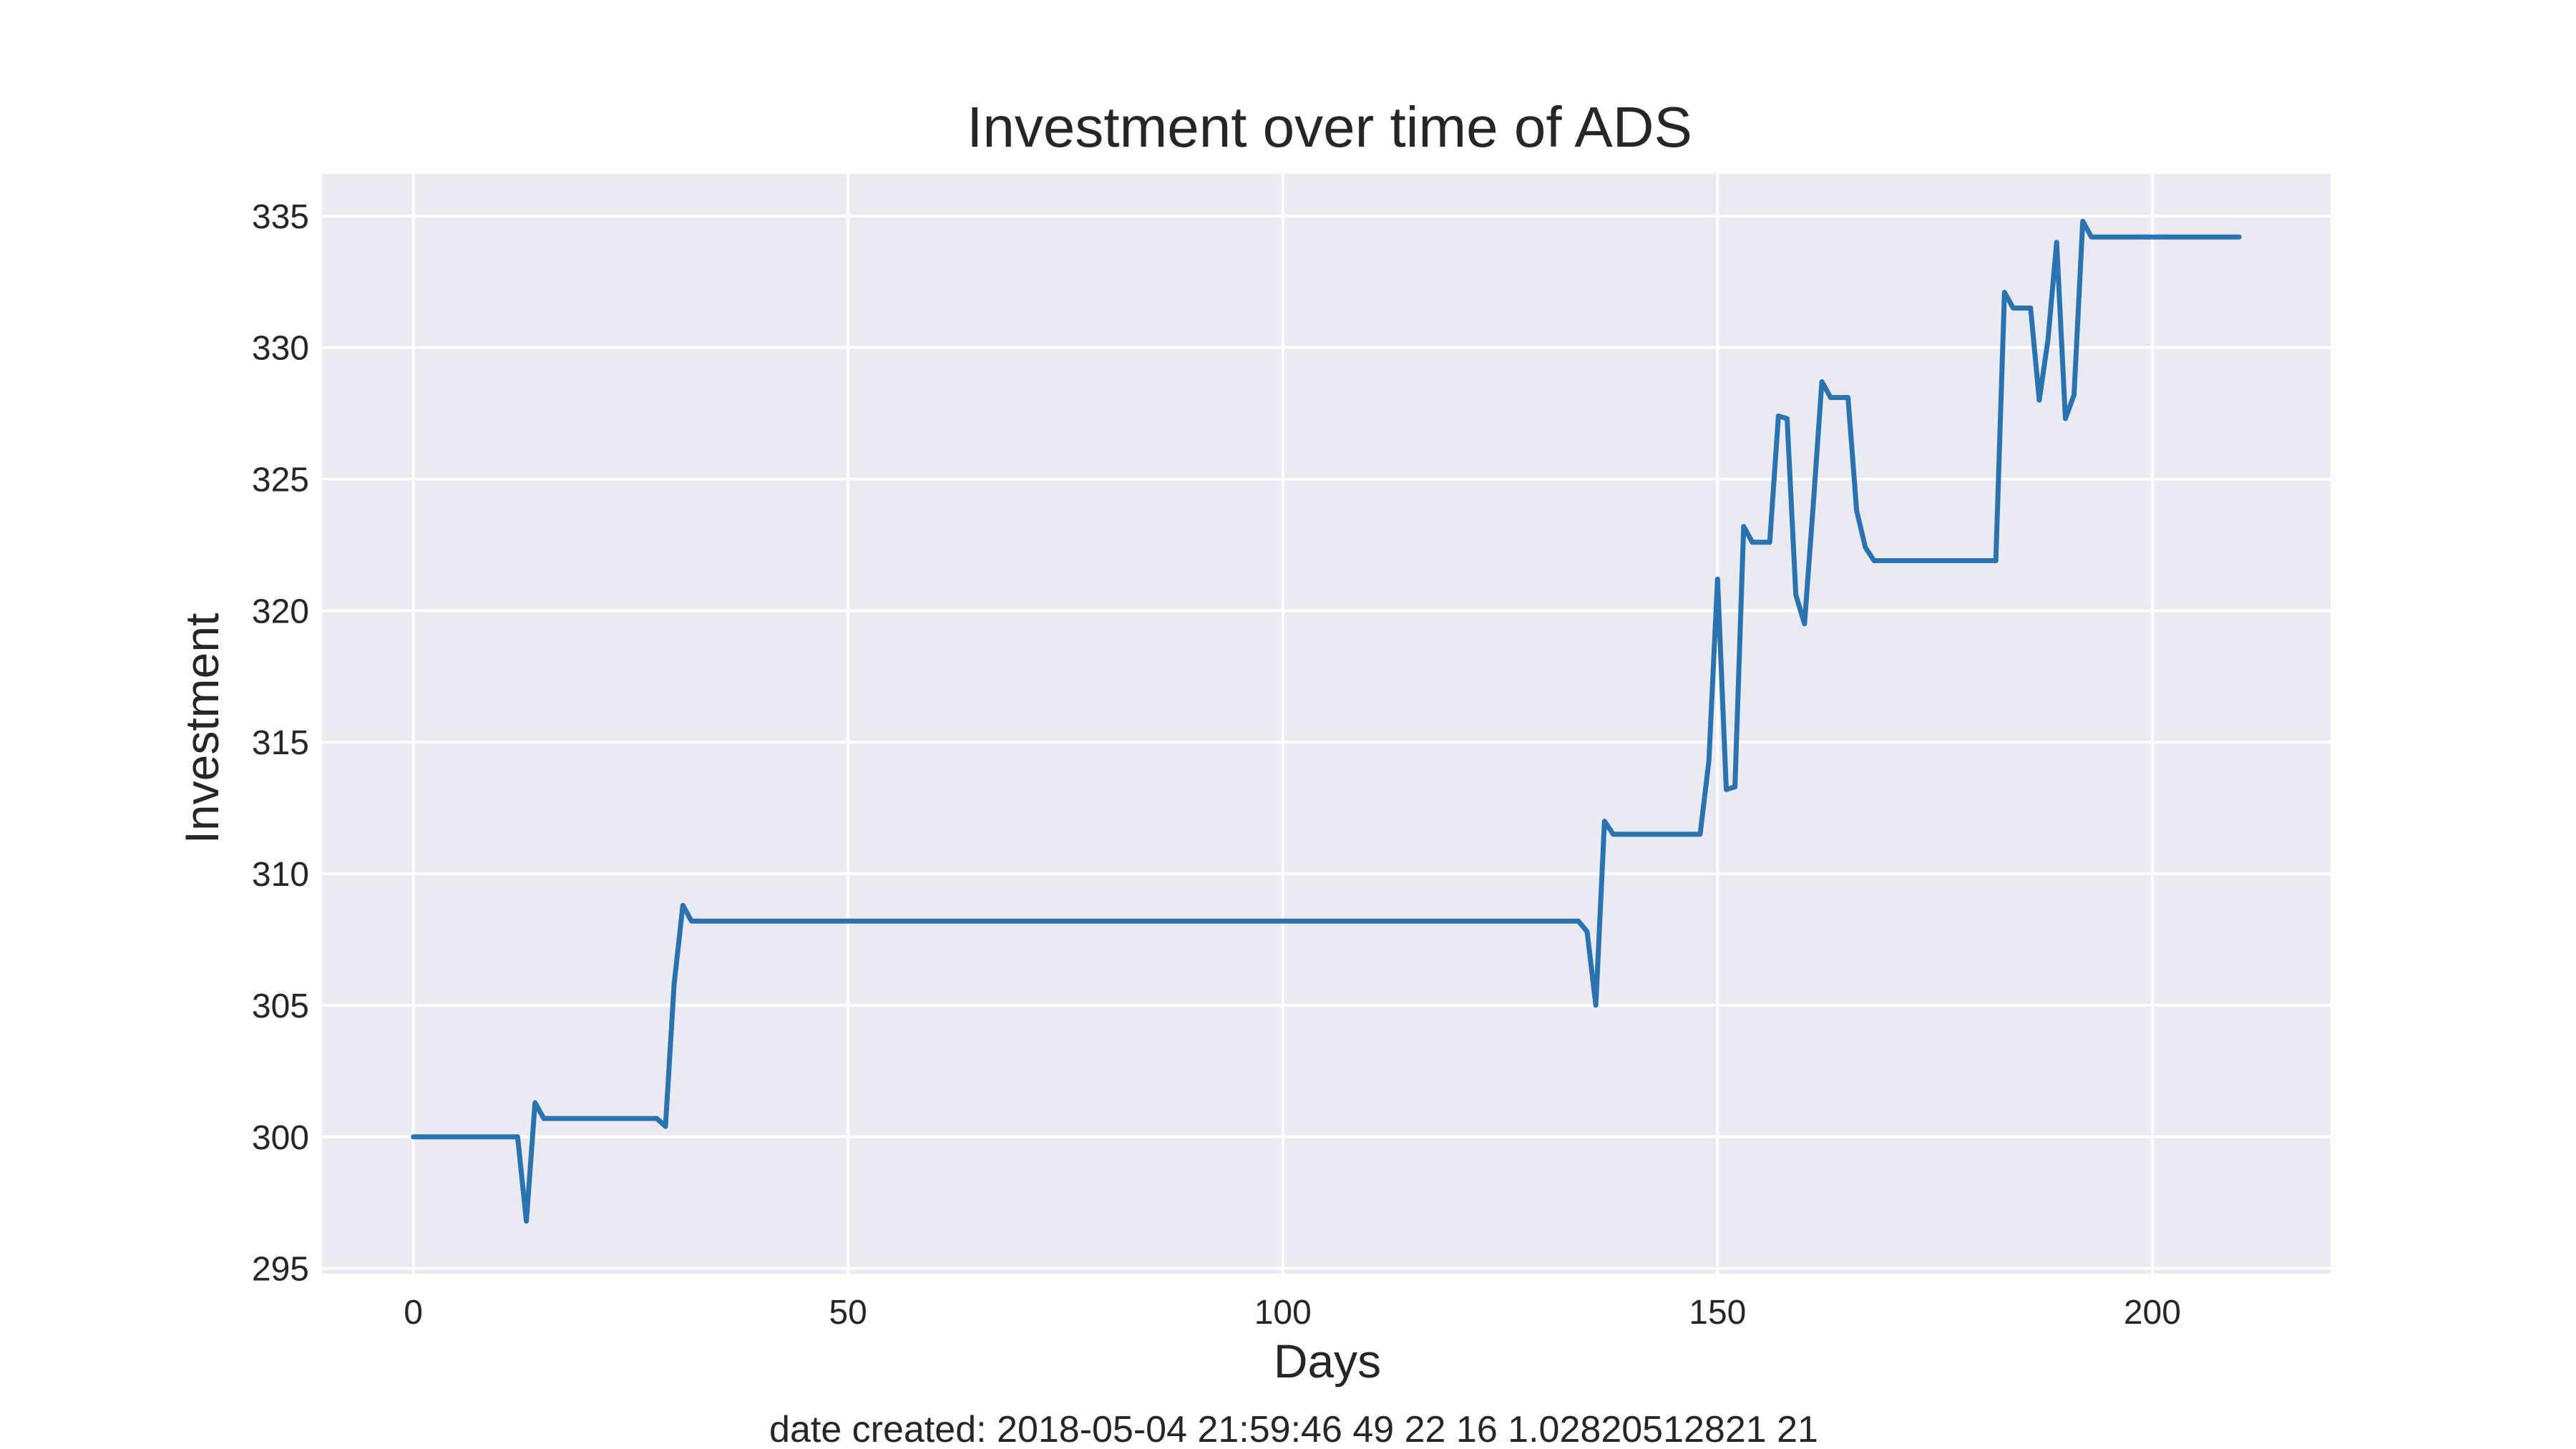 The height and width of the screenshot is (1449, 2576). I want to click on x-tick-label: 50, so click(848, 1313).